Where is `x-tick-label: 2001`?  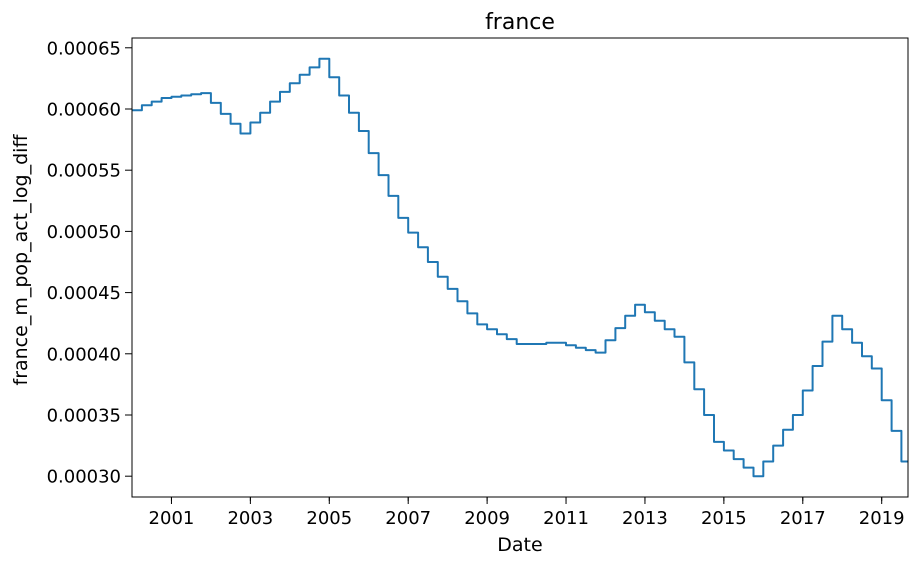 x-tick-label: 2001 is located at coordinates (172, 518).